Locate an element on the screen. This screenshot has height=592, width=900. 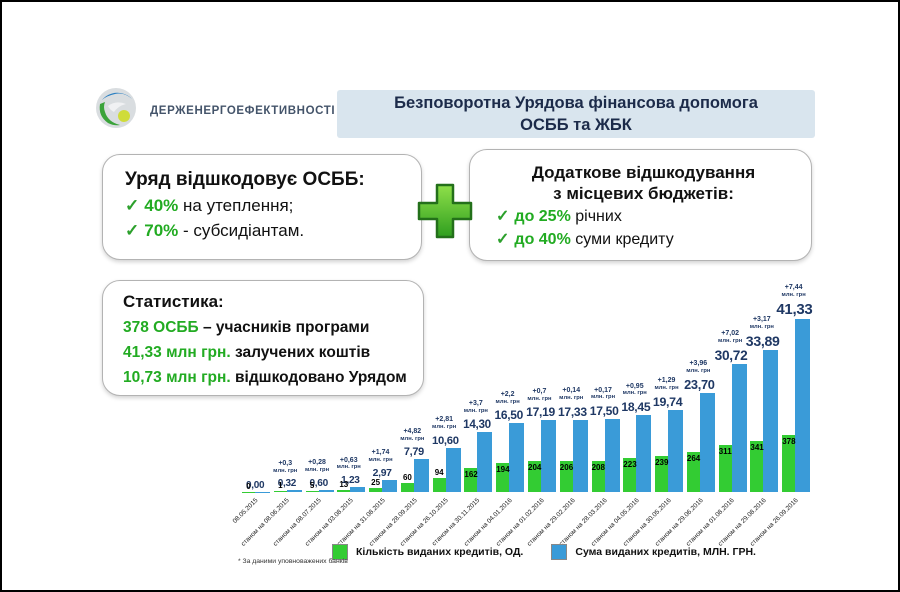
right-box-item-2: ✓ до 40% суми кредиту is located at coordinates (585, 239).